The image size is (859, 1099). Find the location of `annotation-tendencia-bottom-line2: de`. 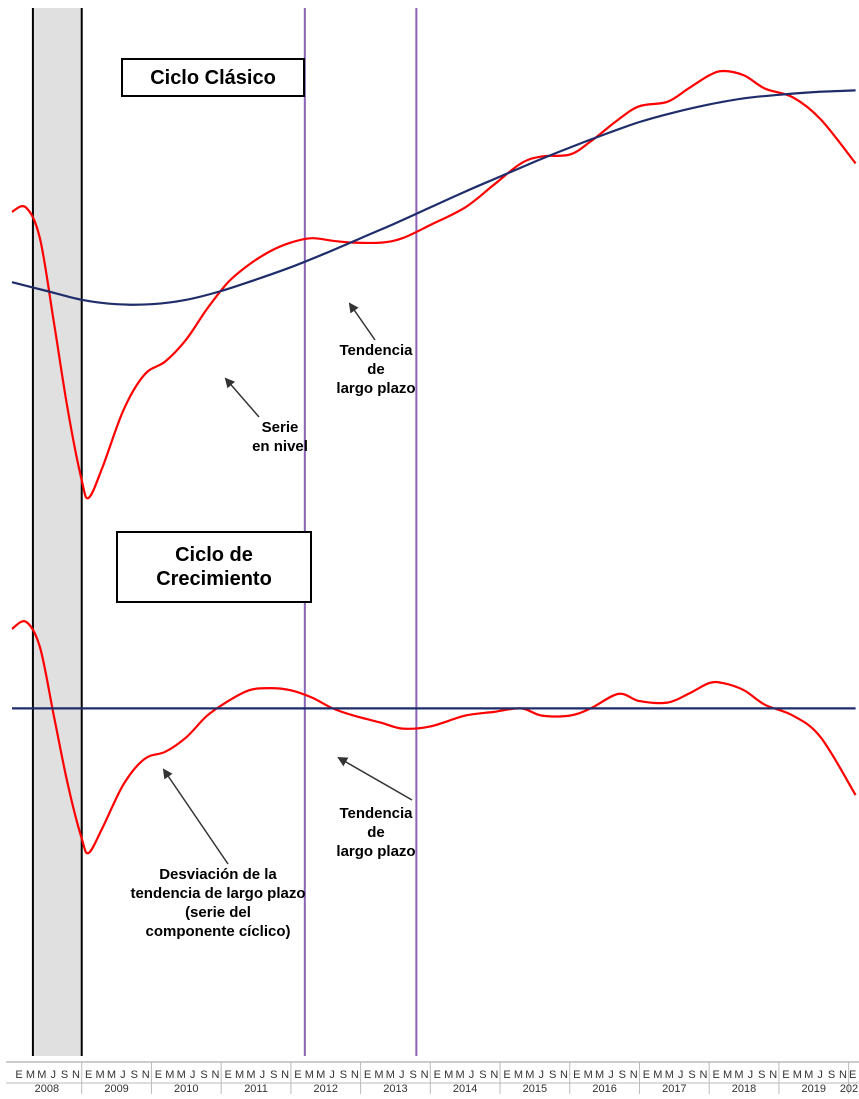

annotation-tendencia-bottom-line2: de is located at coordinates (376, 832).